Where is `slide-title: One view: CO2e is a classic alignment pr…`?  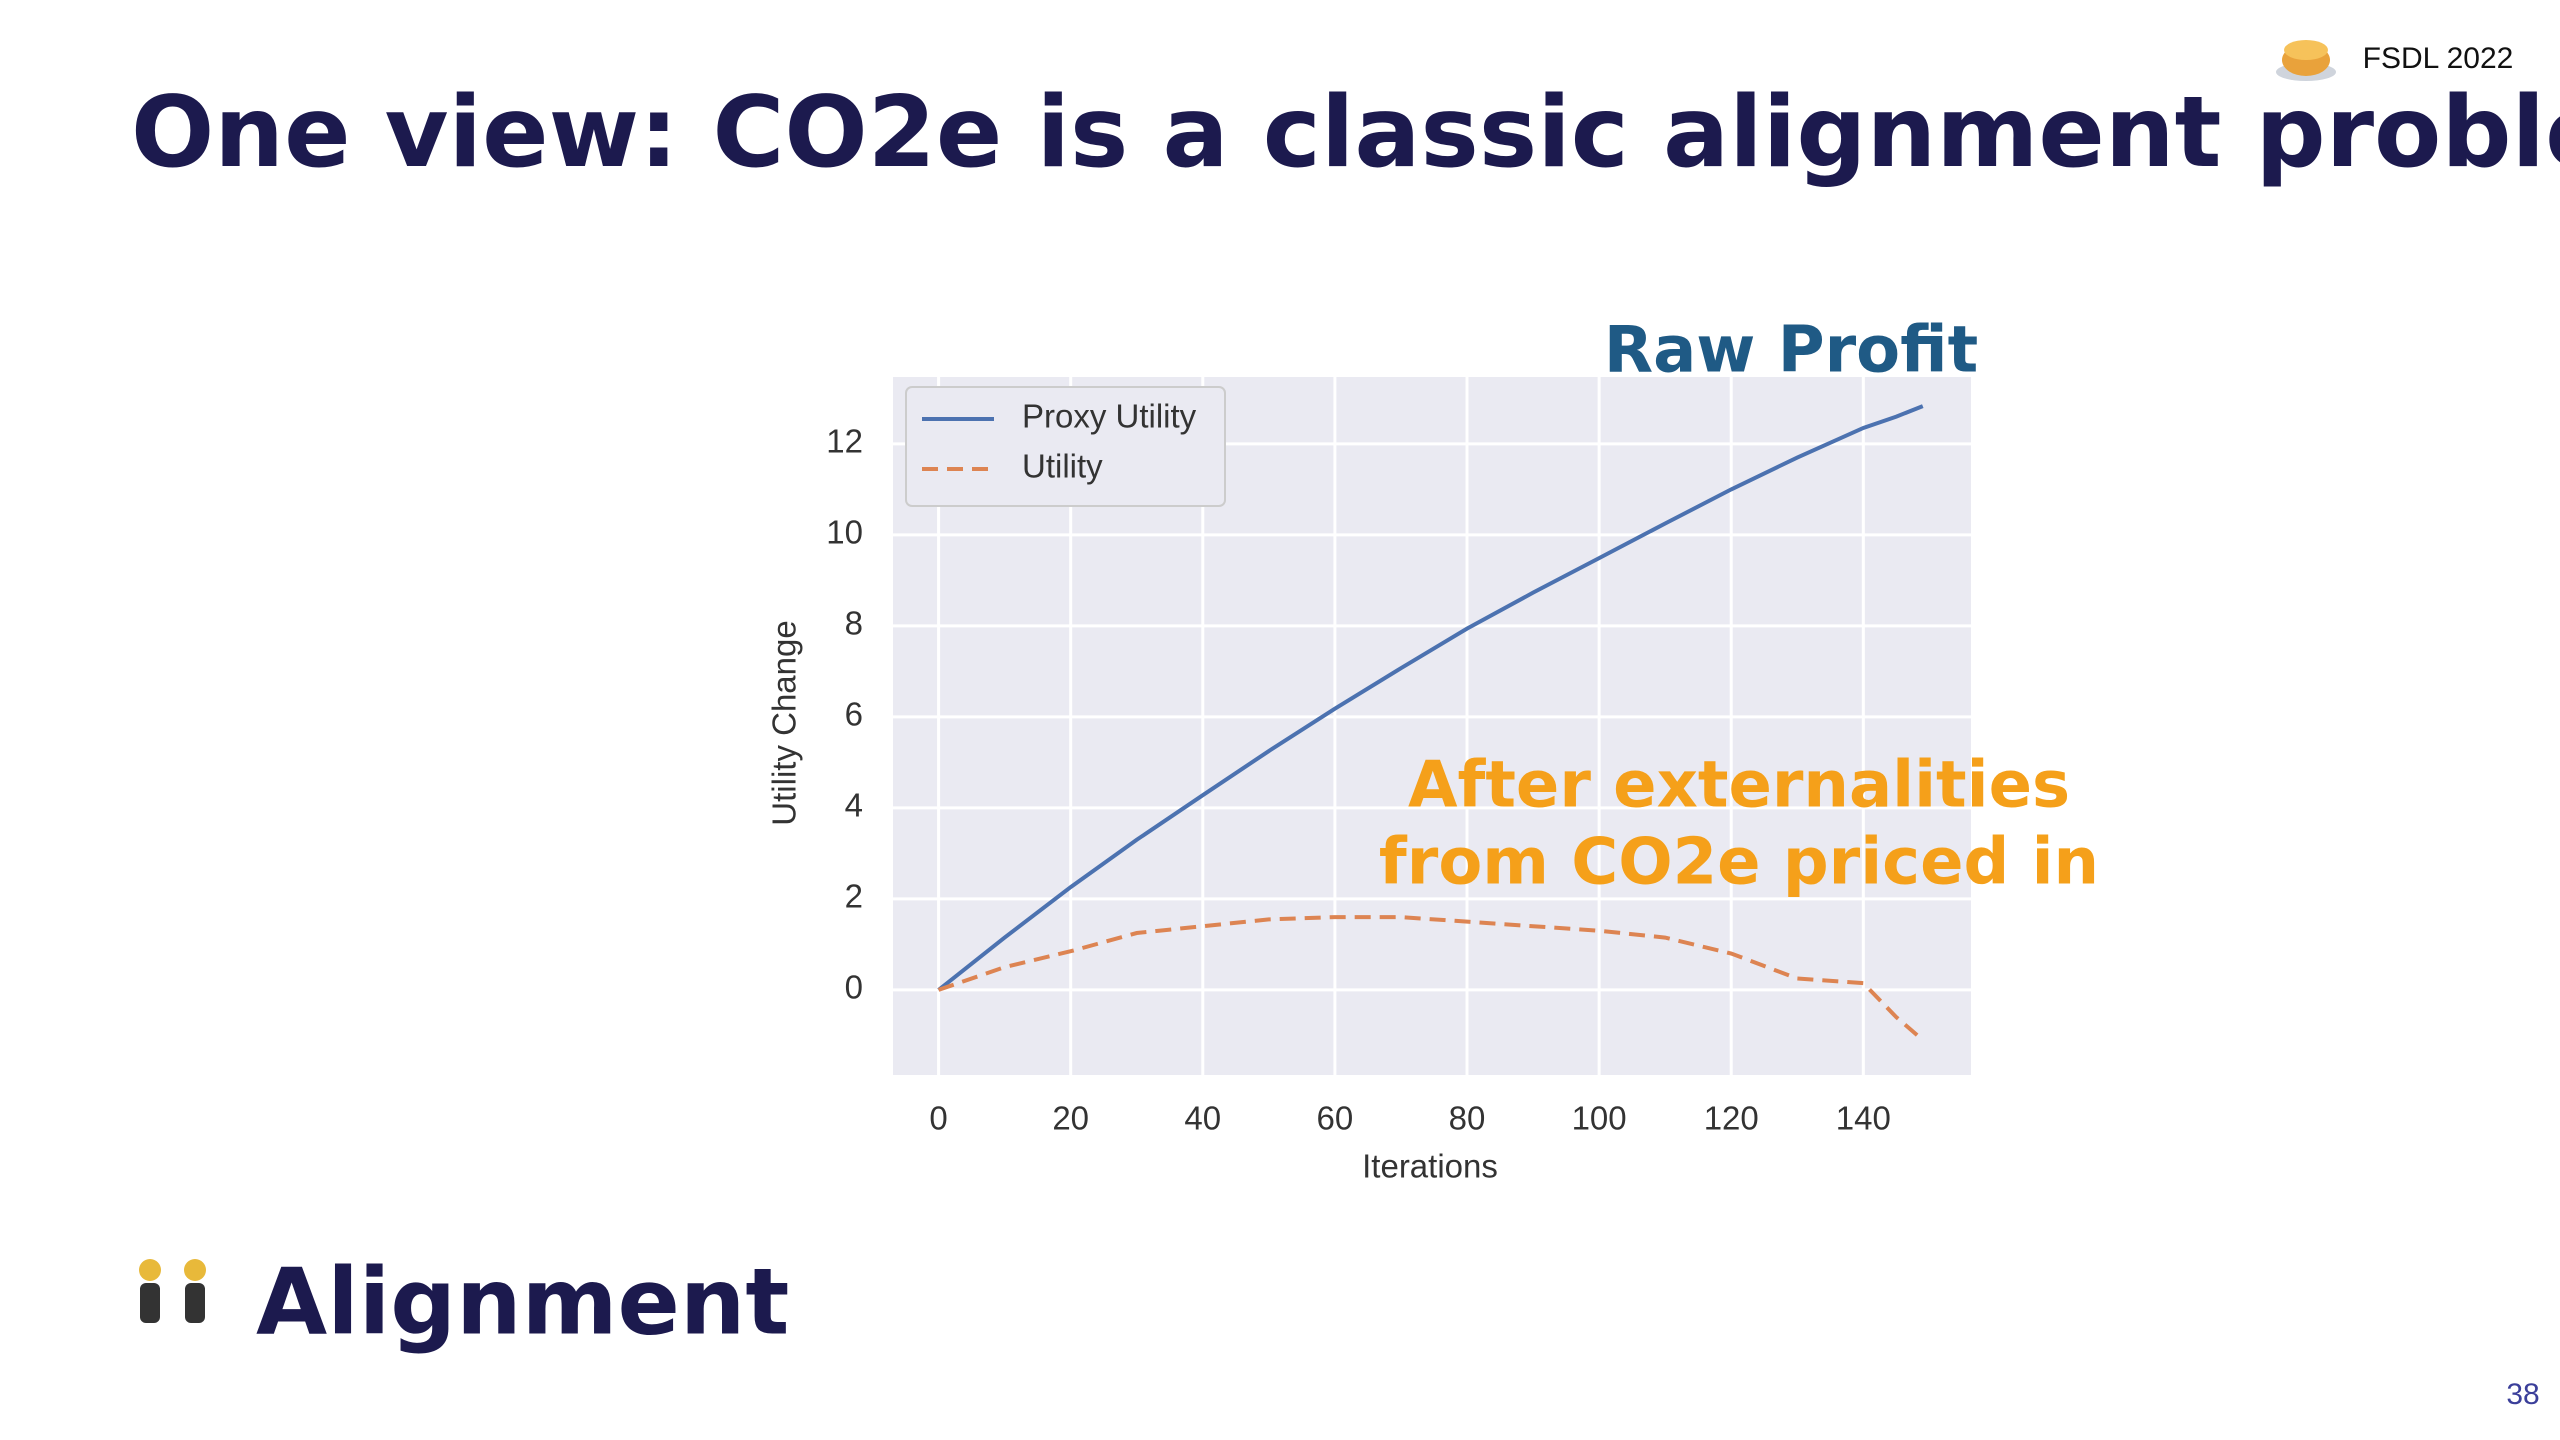
slide-title: One view: CO2e is a classic alignment pr… is located at coordinates (1345, 133).